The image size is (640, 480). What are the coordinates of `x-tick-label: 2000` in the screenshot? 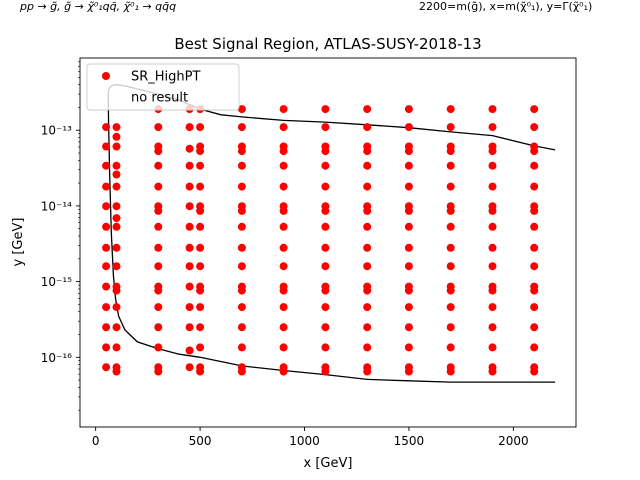 It's located at (513, 441).